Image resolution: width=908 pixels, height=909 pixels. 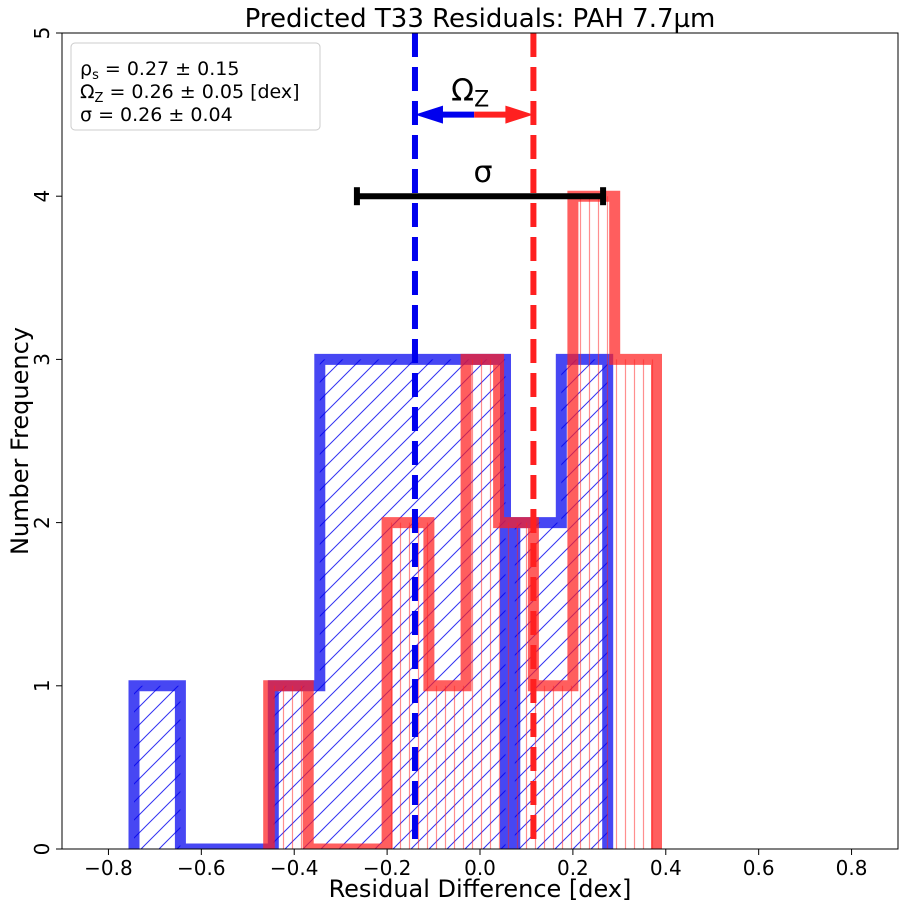 I want to click on y-axis-label: Number Frequency, so click(x=20, y=441).